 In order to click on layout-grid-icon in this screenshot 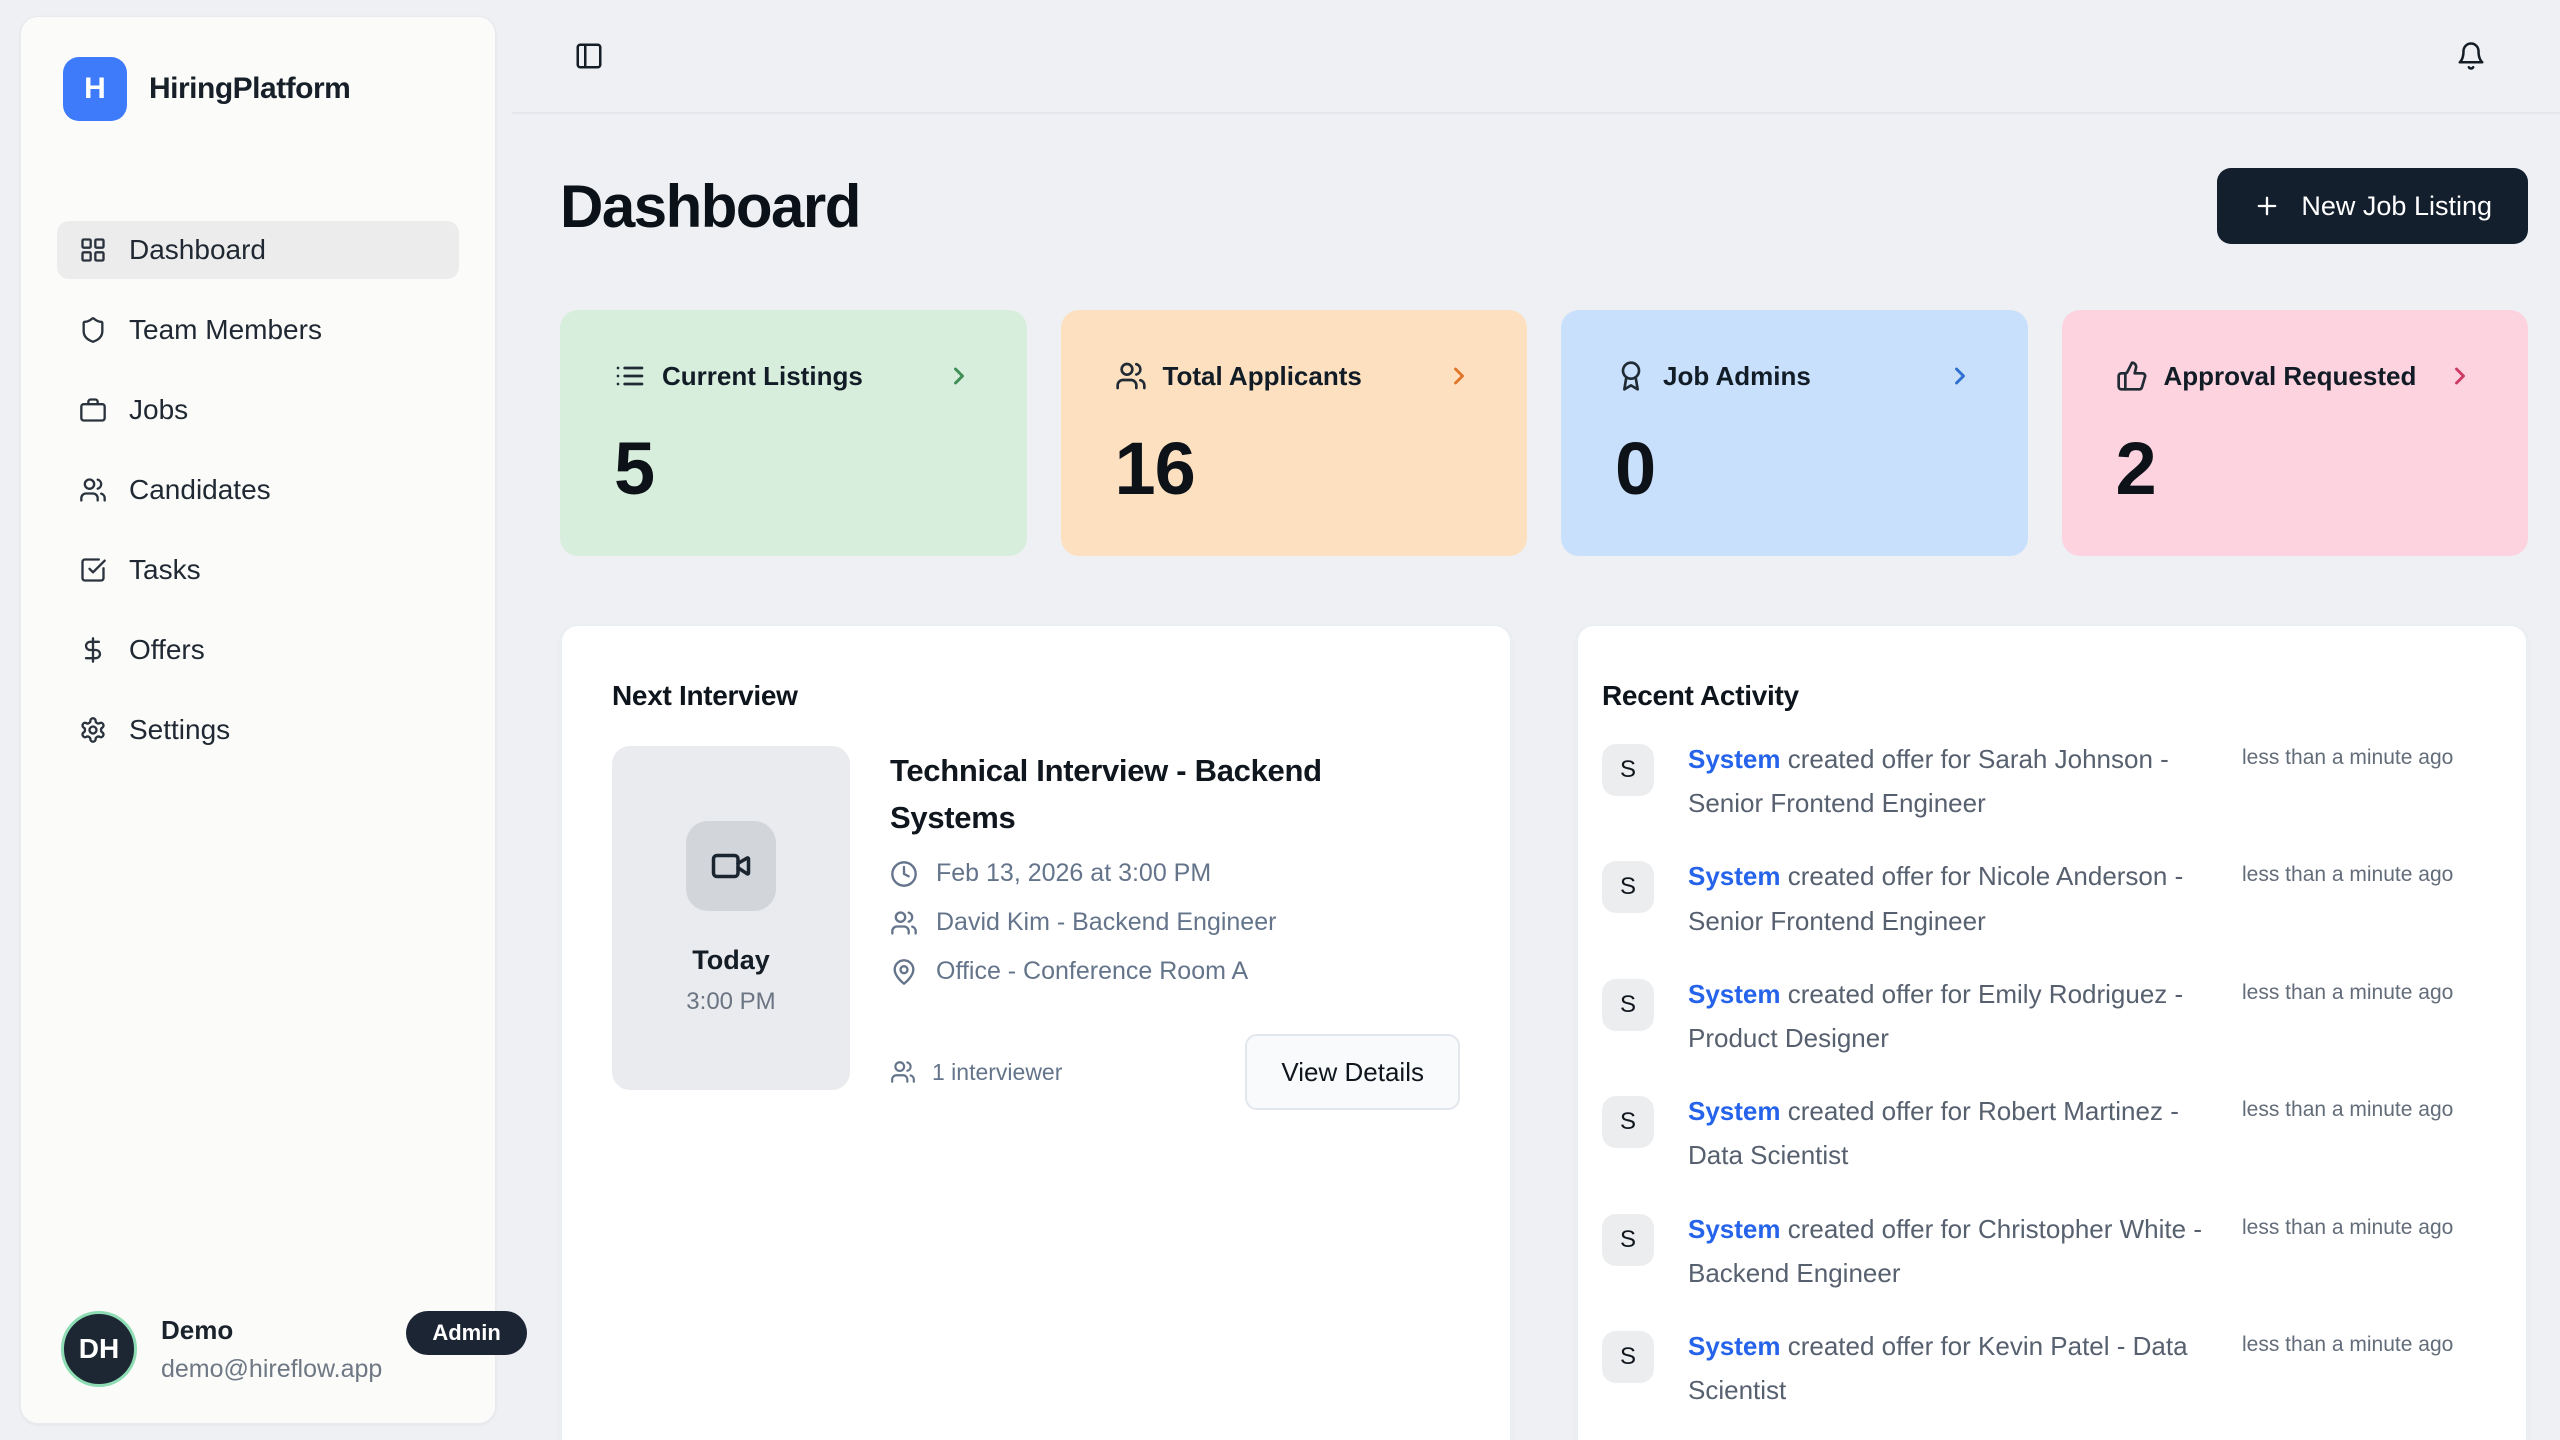, I will do `click(93, 250)`.